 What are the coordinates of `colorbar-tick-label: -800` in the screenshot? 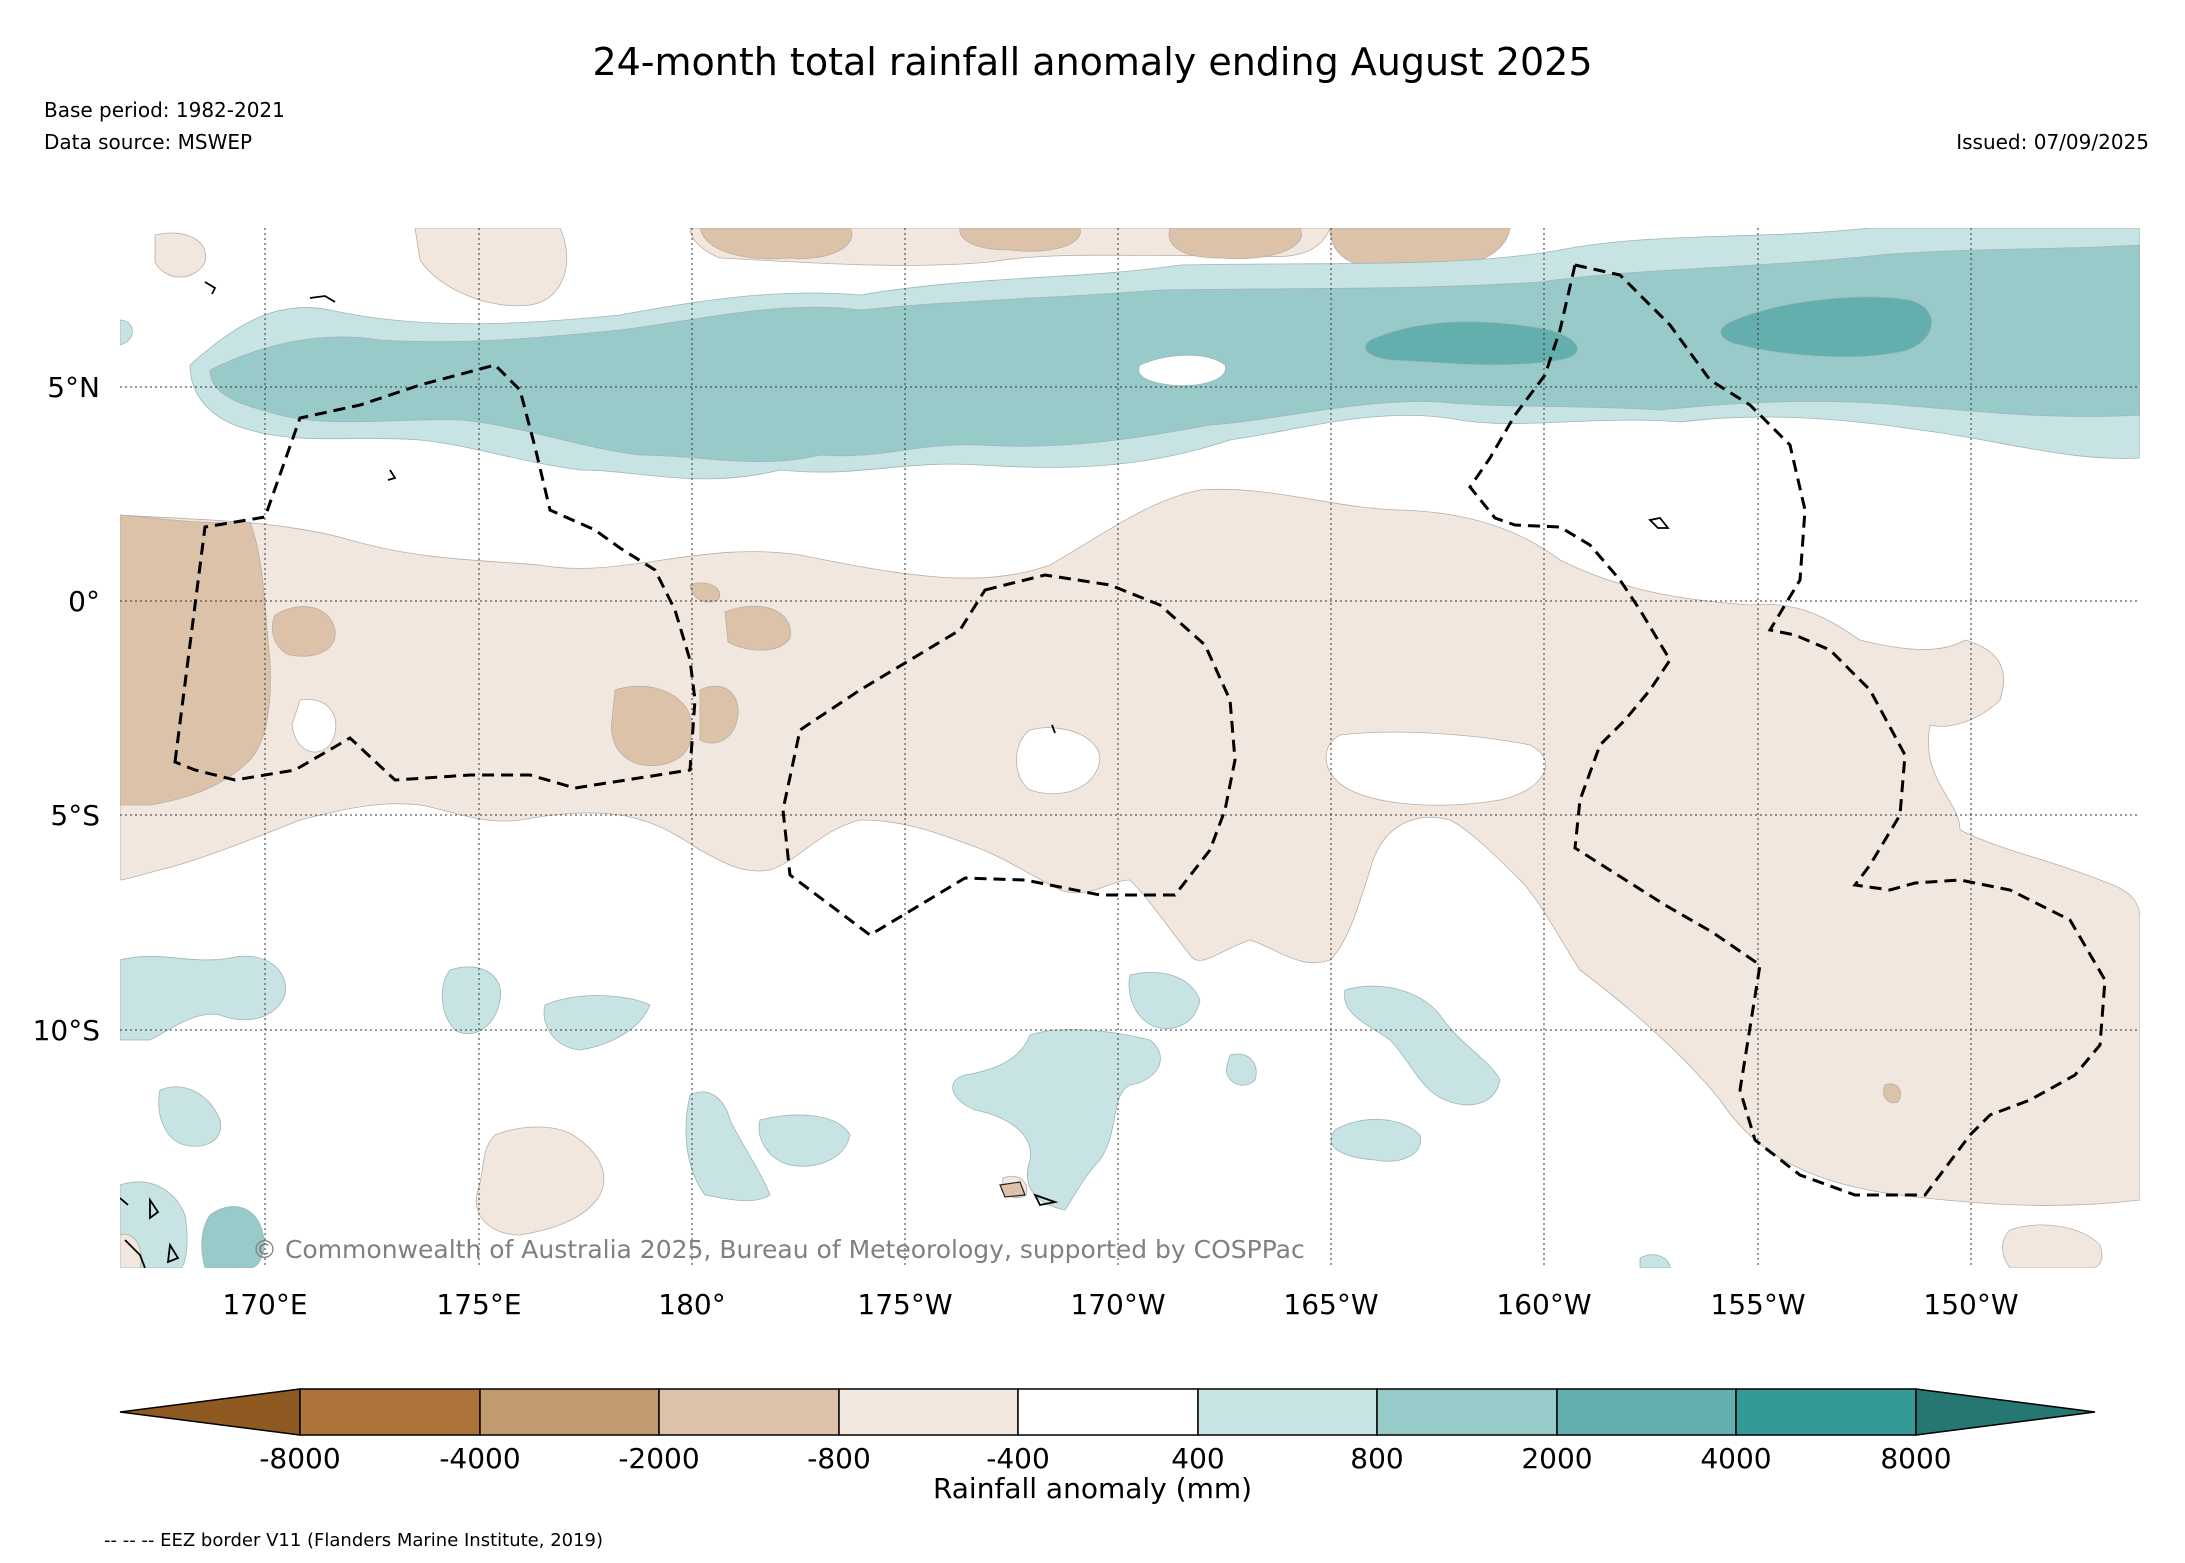 It's located at (839, 1458).